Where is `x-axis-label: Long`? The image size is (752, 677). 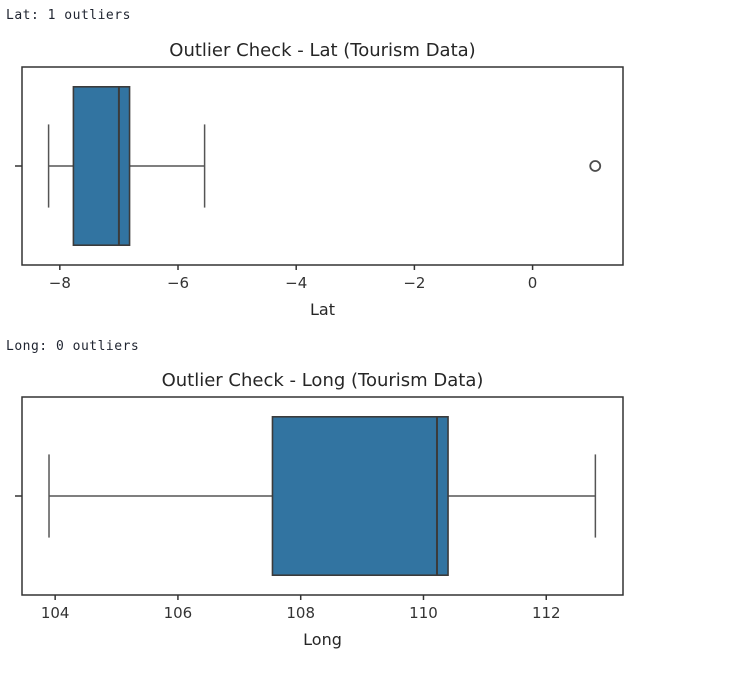
x-axis-label: Long is located at coordinates (322, 639).